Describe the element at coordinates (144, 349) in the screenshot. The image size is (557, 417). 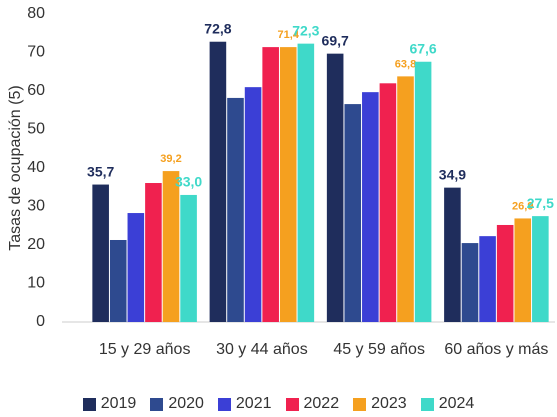
I see `x-tick-label: 15 y 29 años` at that location.